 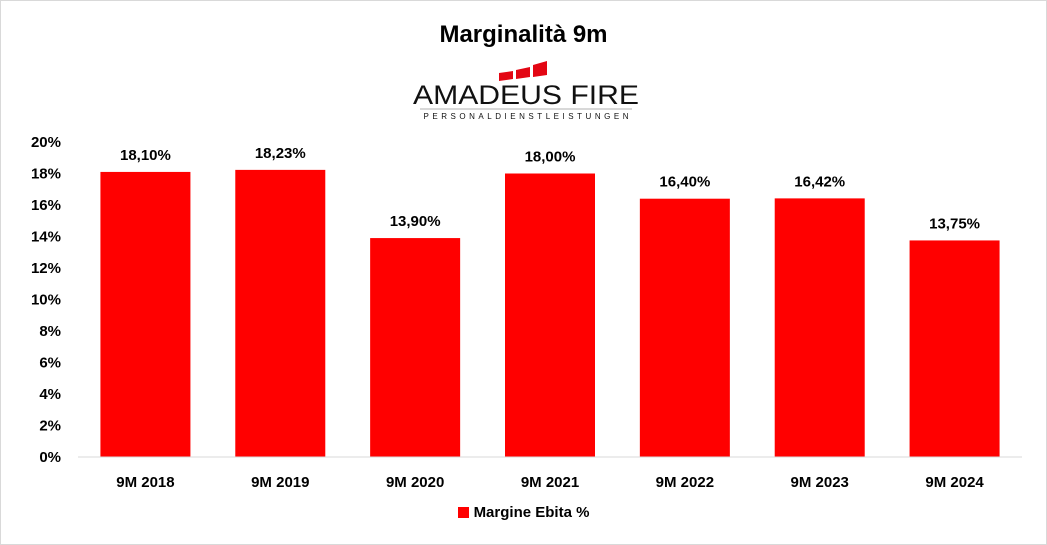 I want to click on x-tick-label: 9M 2021, so click(x=550, y=482).